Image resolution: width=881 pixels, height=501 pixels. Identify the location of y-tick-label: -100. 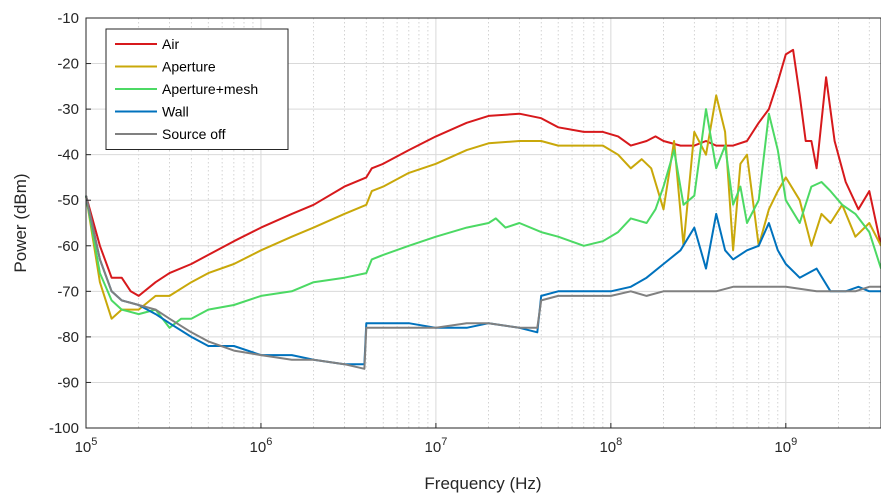
(64, 428).